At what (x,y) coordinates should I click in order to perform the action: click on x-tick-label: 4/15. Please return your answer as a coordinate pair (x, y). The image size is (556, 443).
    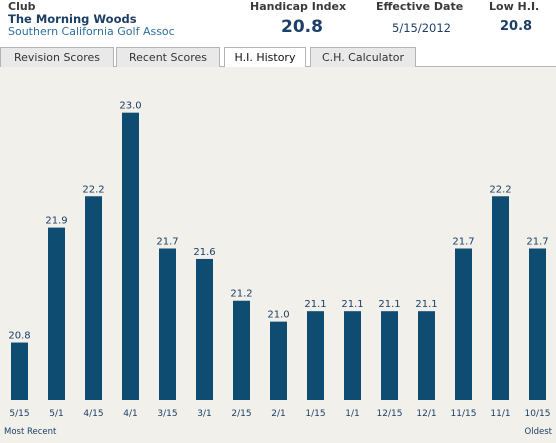
    Looking at the image, I should click on (93, 414).